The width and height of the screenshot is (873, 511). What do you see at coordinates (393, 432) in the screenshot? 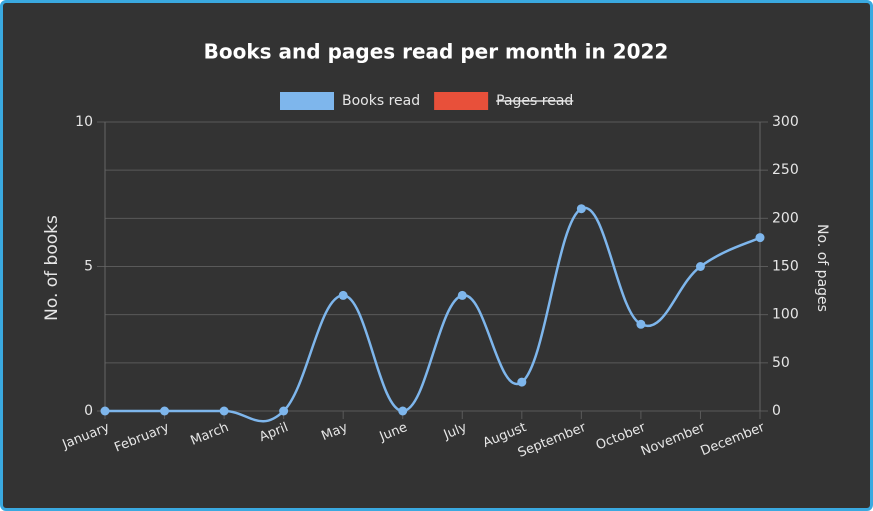
I see `x-tick-label: June` at bounding box center [393, 432].